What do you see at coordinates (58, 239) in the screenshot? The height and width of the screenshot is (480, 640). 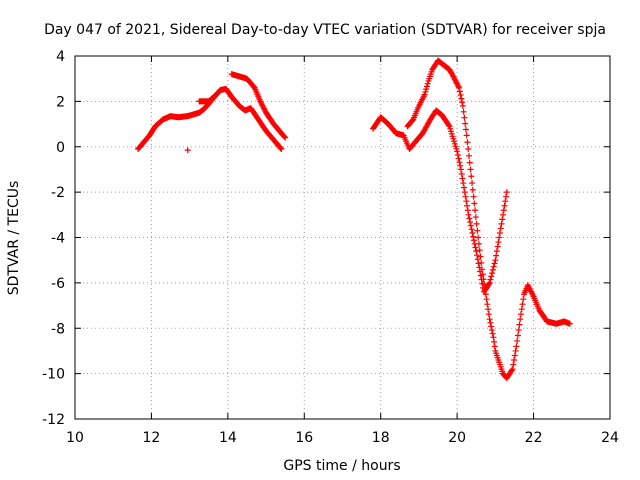 I see `y-tick-label: -4` at bounding box center [58, 239].